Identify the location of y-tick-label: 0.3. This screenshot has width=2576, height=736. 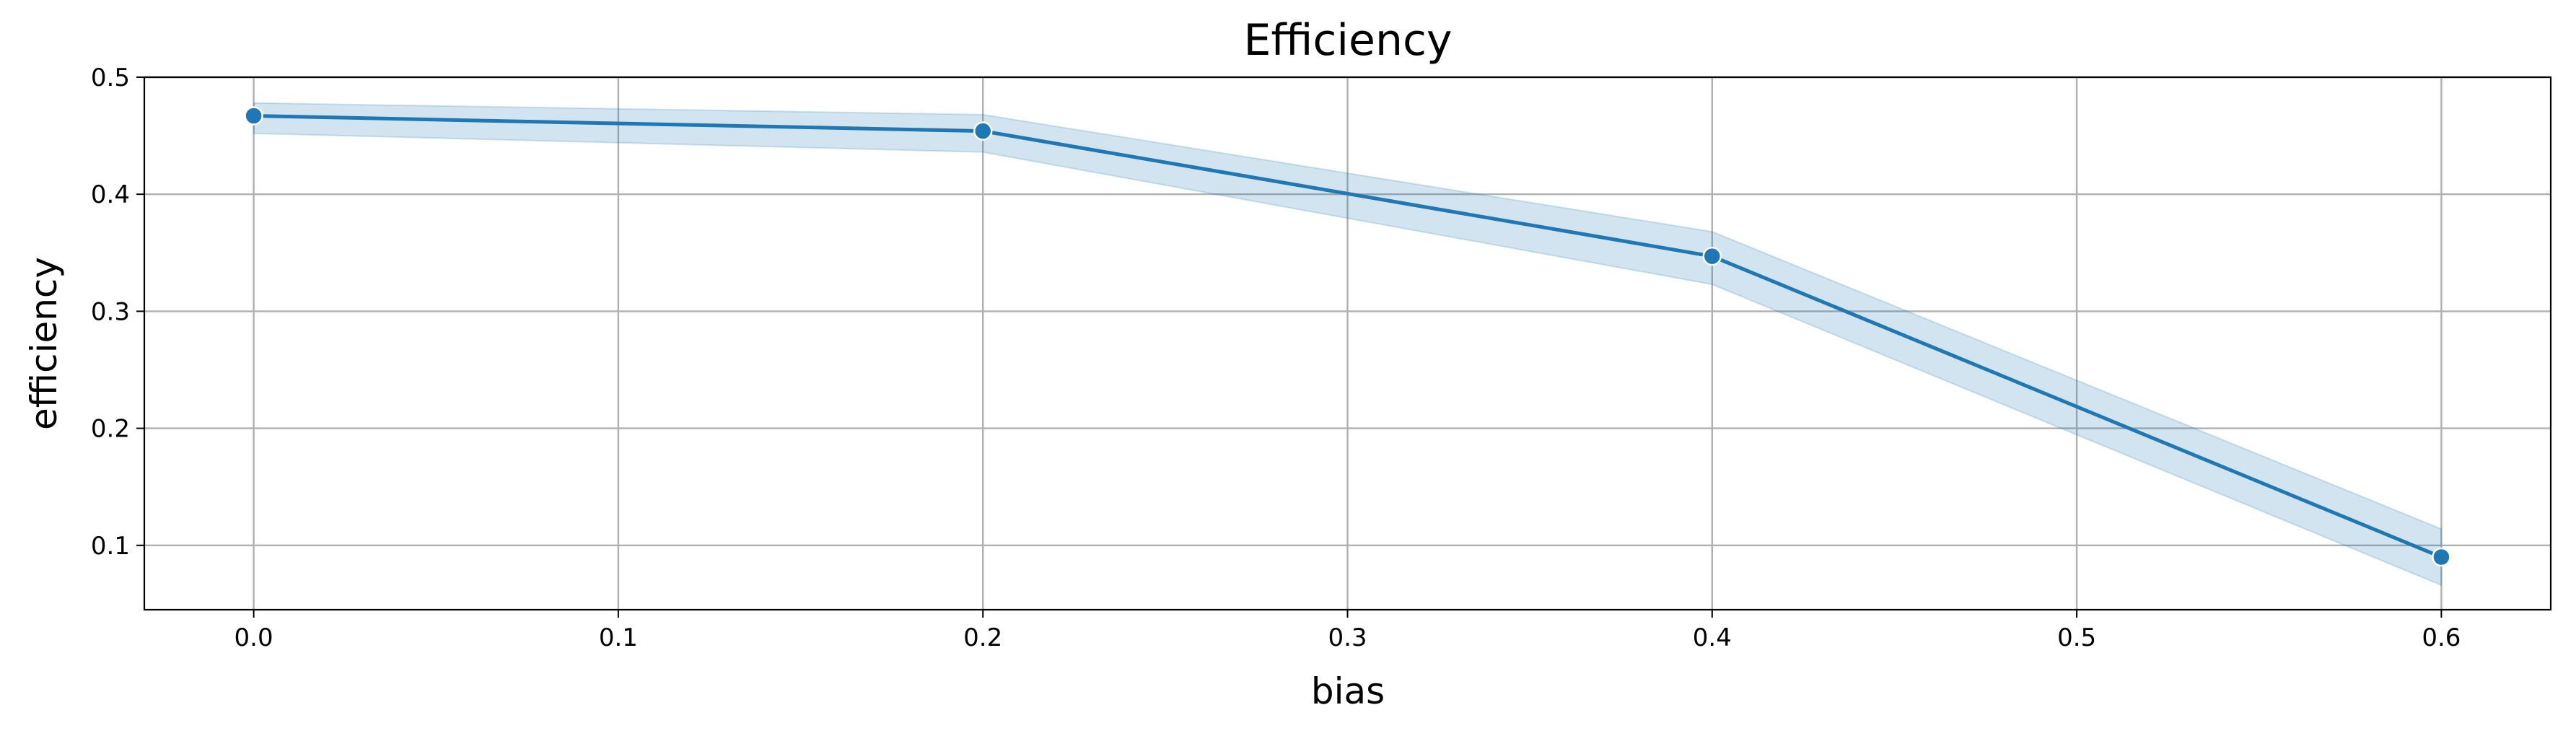
(110, 311).